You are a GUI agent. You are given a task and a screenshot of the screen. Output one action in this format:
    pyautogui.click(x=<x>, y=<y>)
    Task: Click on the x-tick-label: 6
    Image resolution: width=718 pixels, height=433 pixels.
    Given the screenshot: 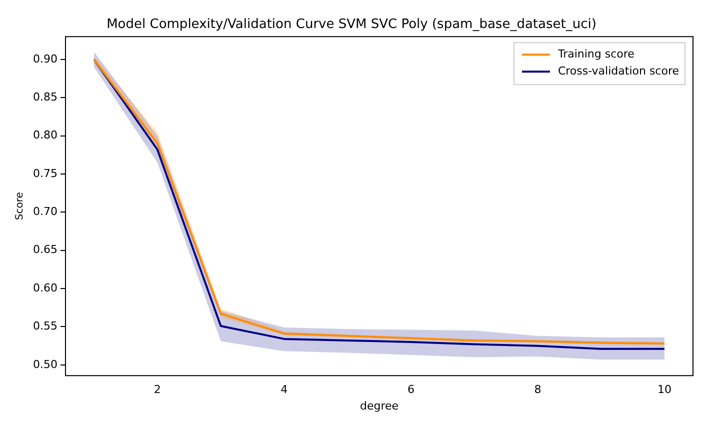 What is the action you would take?
    pyautogui.click(x=410, y=389)
    